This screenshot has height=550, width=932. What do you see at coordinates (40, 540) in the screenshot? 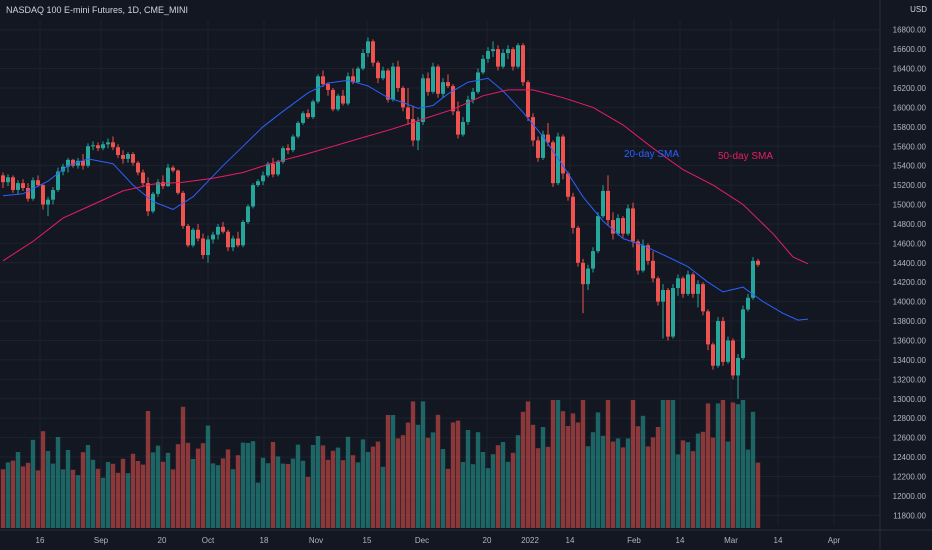
I see `x-tick-label: 16` at bounding box center [40, 540].